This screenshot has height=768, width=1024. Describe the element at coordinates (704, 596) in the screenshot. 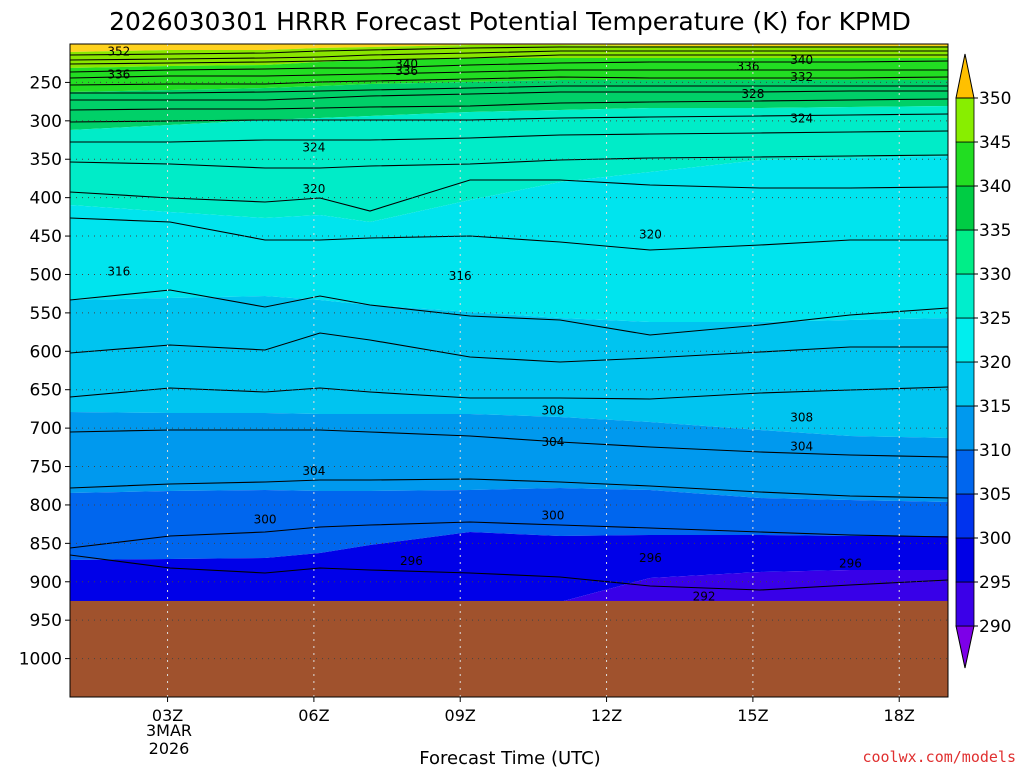

I see `contour-label-292-24: 292` at that location.